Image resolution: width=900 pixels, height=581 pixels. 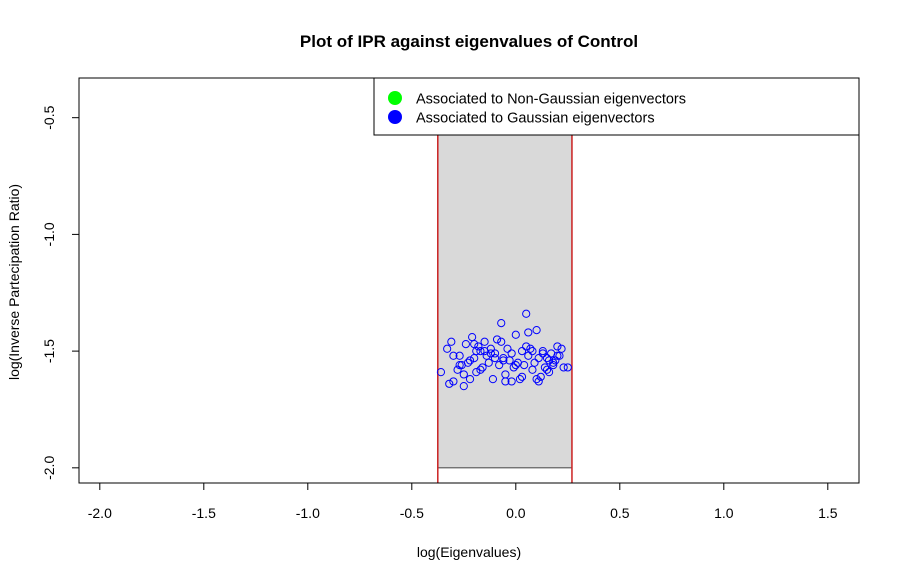 I want to click on x-tick-label: 0.5, so click(x=620, y=513).